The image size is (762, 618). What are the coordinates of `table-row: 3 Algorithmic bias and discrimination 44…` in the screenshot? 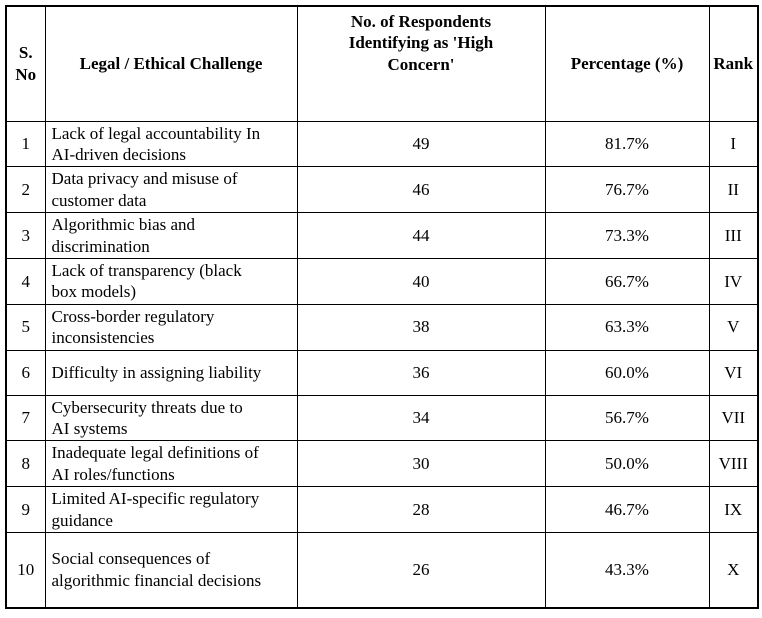 It's located at (382, 235).